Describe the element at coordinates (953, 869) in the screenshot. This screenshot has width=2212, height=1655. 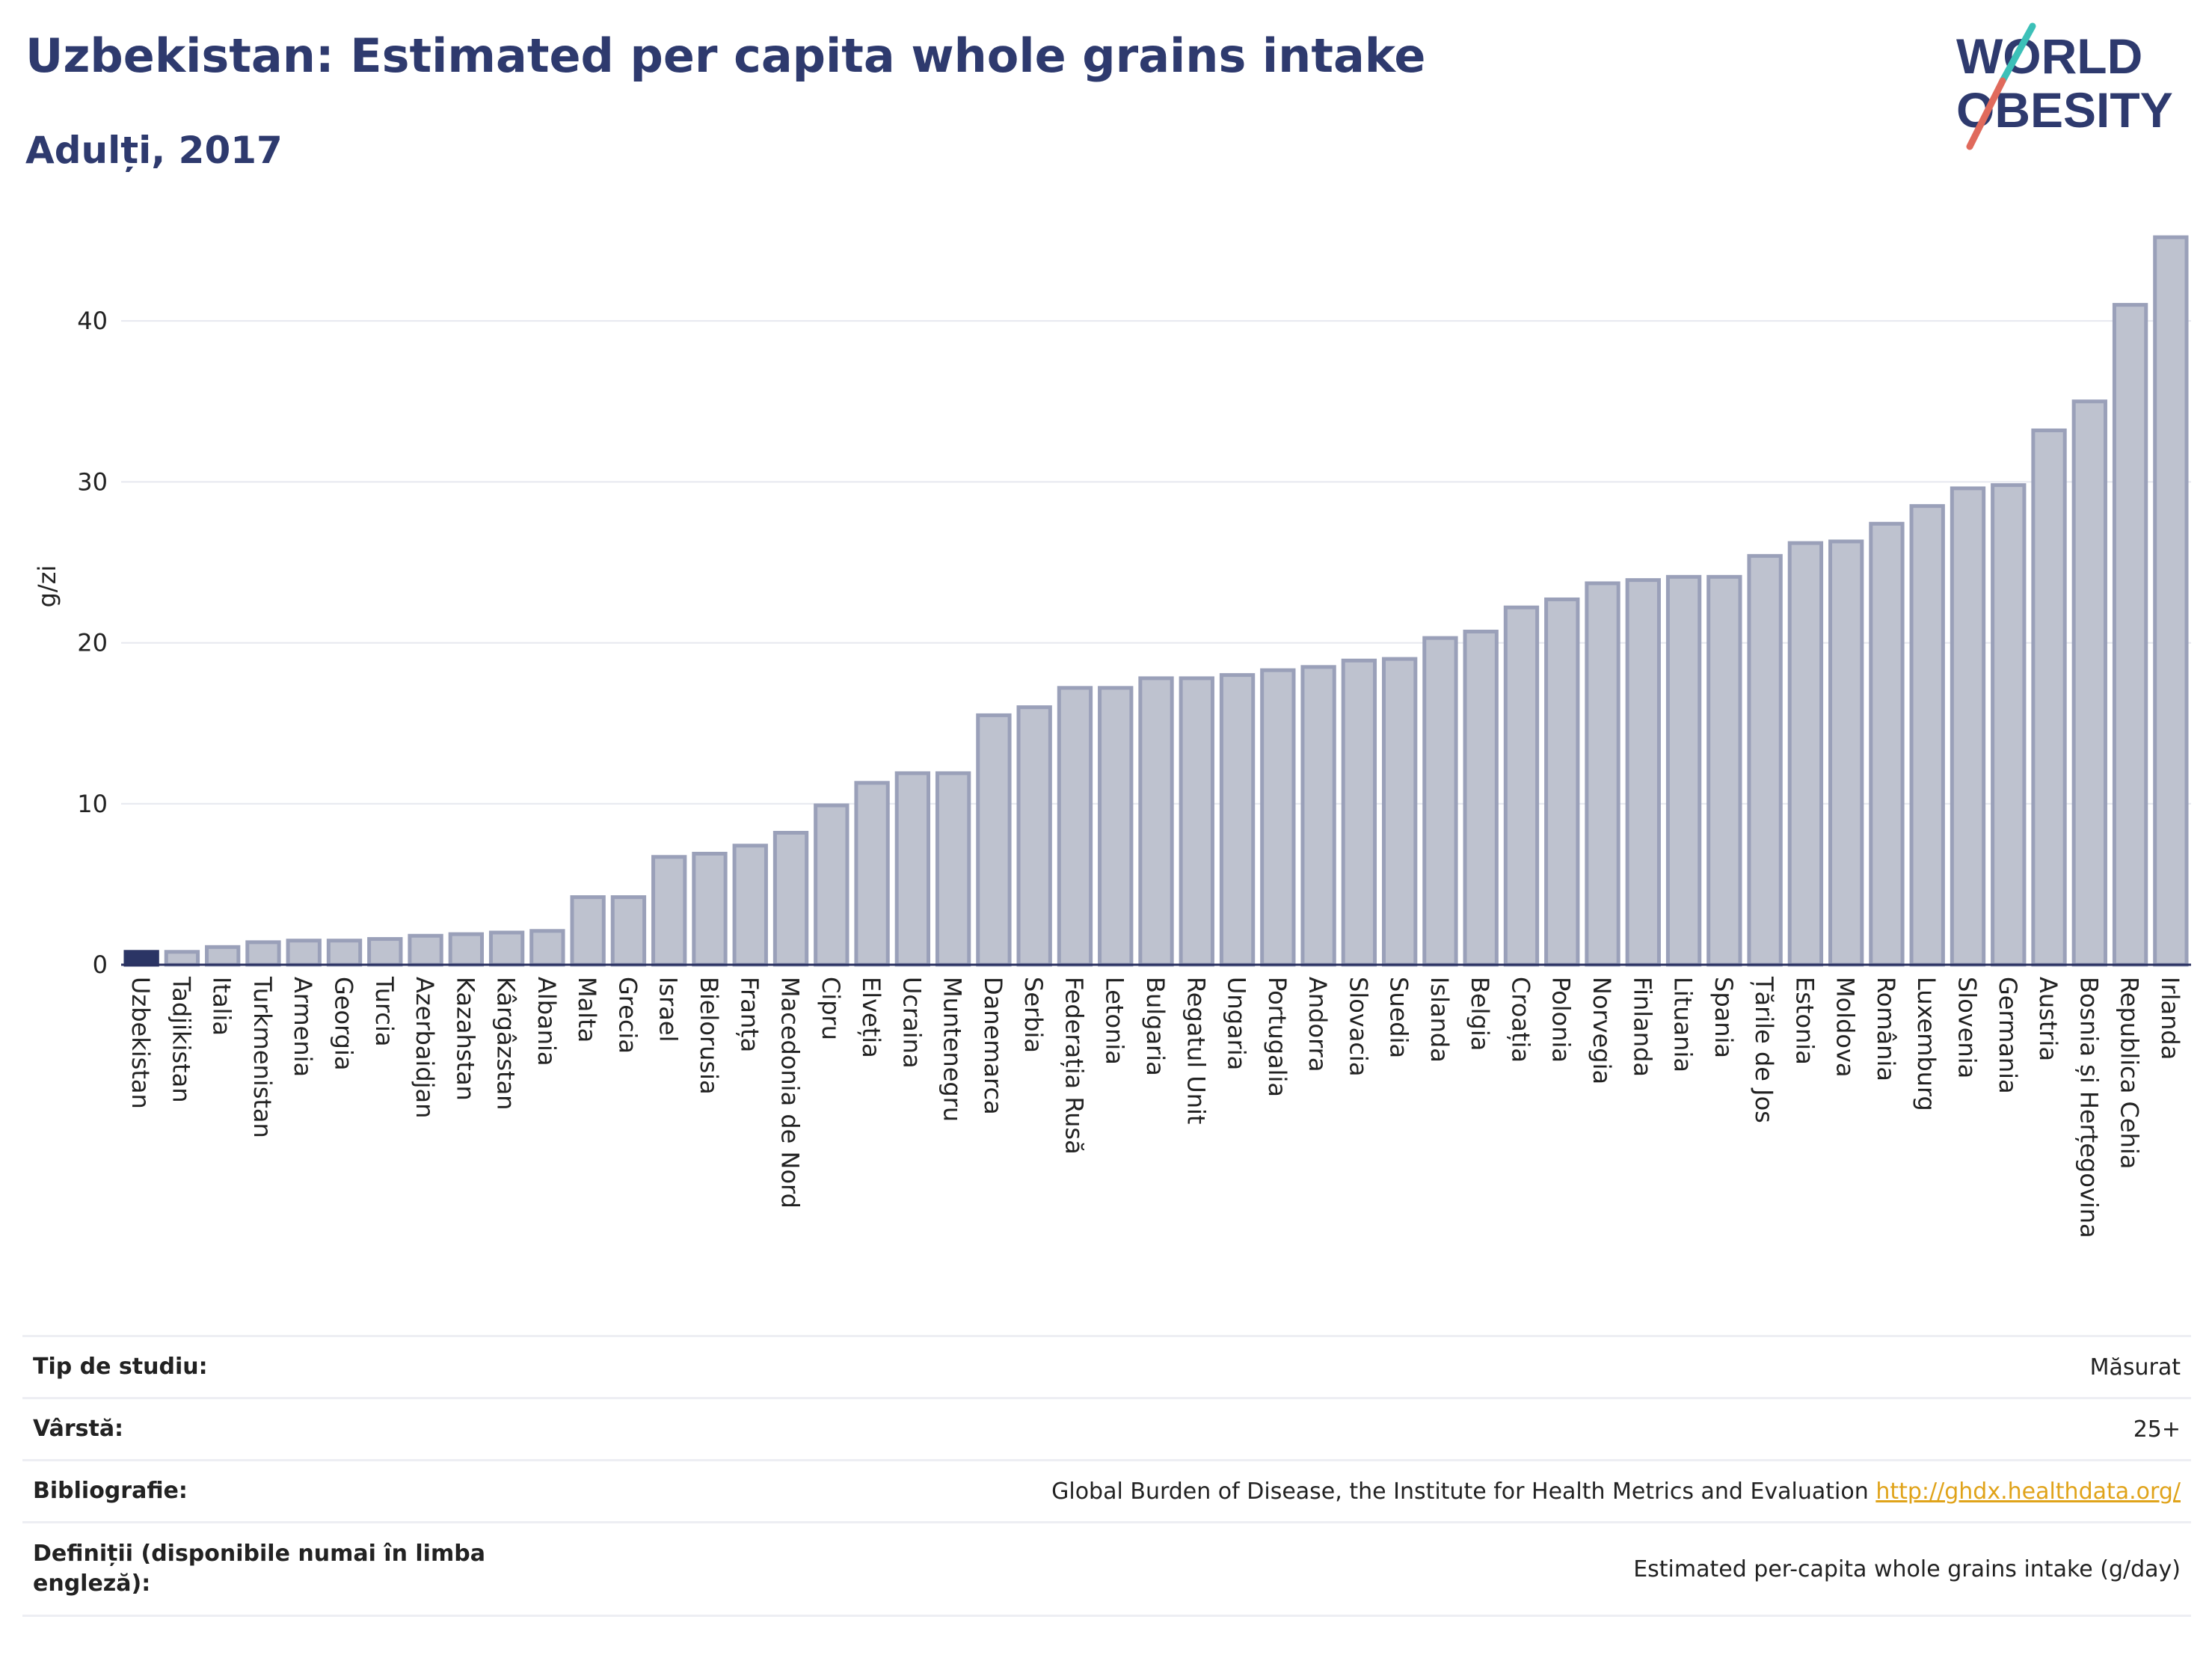
I see `bar-muntenegru` at that location.